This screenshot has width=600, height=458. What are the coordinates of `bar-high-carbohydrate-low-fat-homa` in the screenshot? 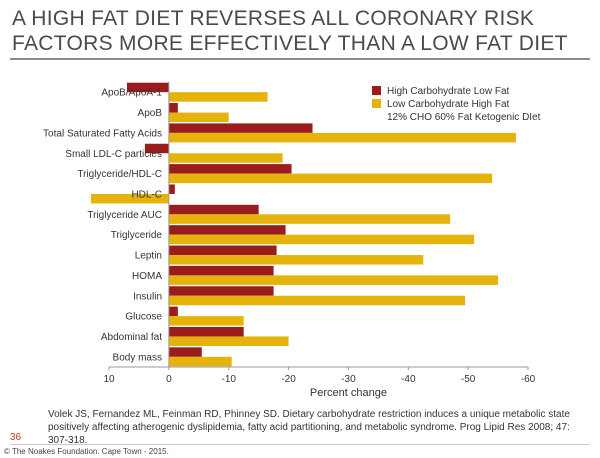 It's located at (221, 270).